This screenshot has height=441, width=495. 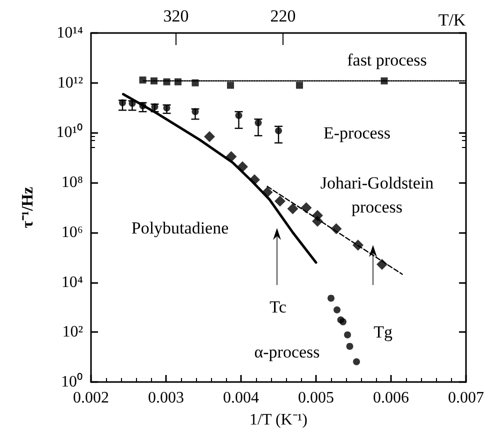 What do you see at coordinates (383, 332) in the screenshot?
I see `annotation: Tg` at bounding box center [383, 332].